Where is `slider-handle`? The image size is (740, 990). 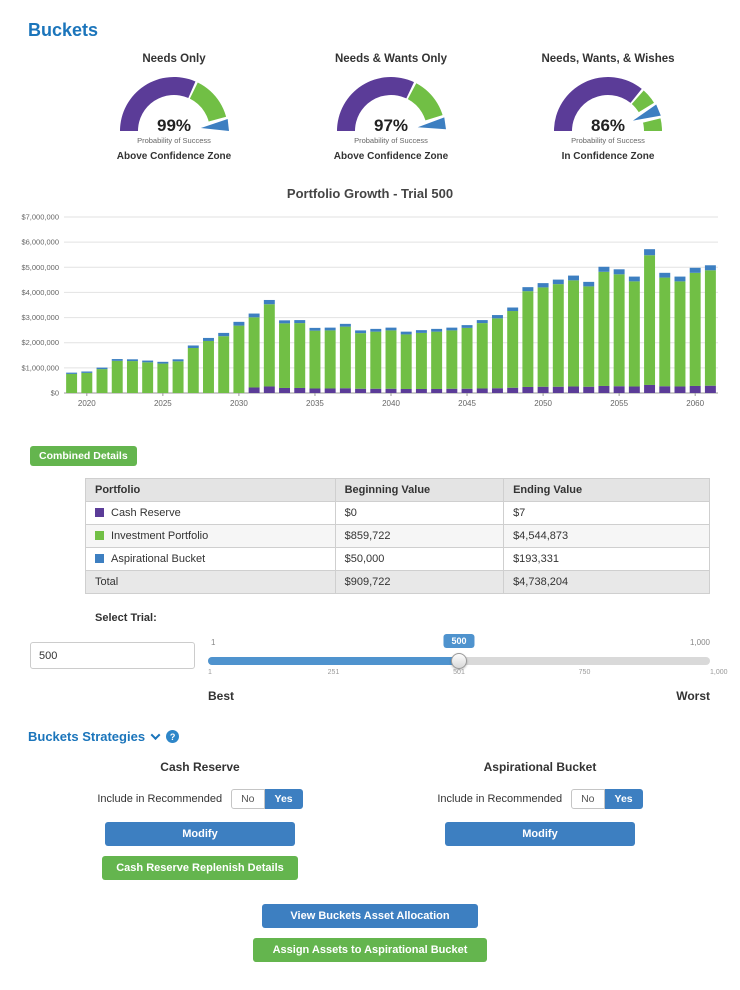
slider-handle is located at coordinates (459, 661).